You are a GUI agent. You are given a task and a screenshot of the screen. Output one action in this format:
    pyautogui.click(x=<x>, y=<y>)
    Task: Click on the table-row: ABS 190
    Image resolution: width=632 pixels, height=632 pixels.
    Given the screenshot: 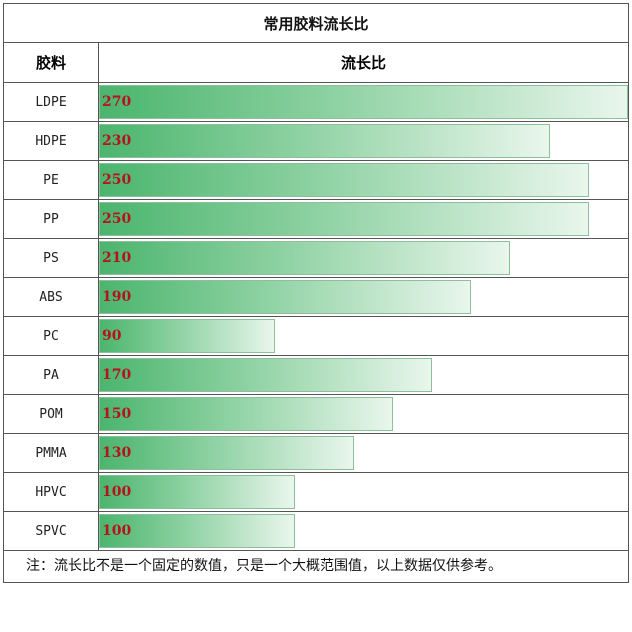 What is the action you would take?
    pyautogui.click(x=316, y=297)
    